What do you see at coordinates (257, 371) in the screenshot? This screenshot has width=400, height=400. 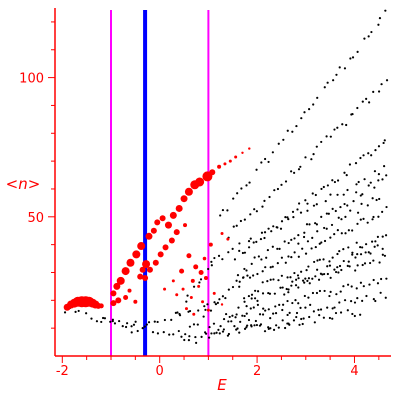 I see `x-tick-label: 2` at bounding box center [257, 371].